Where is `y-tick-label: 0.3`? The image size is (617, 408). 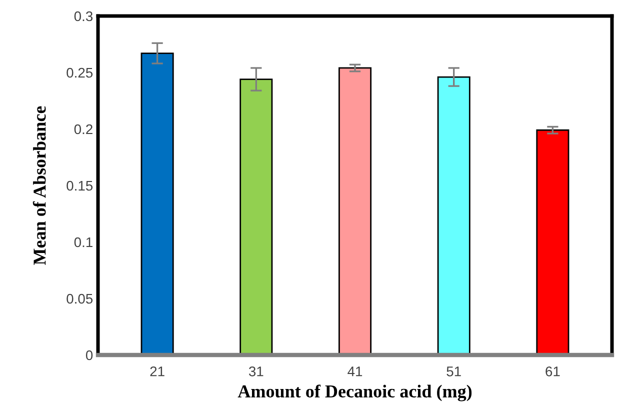
y-tick-label: 0.3 is located at coordinates (83, 16).